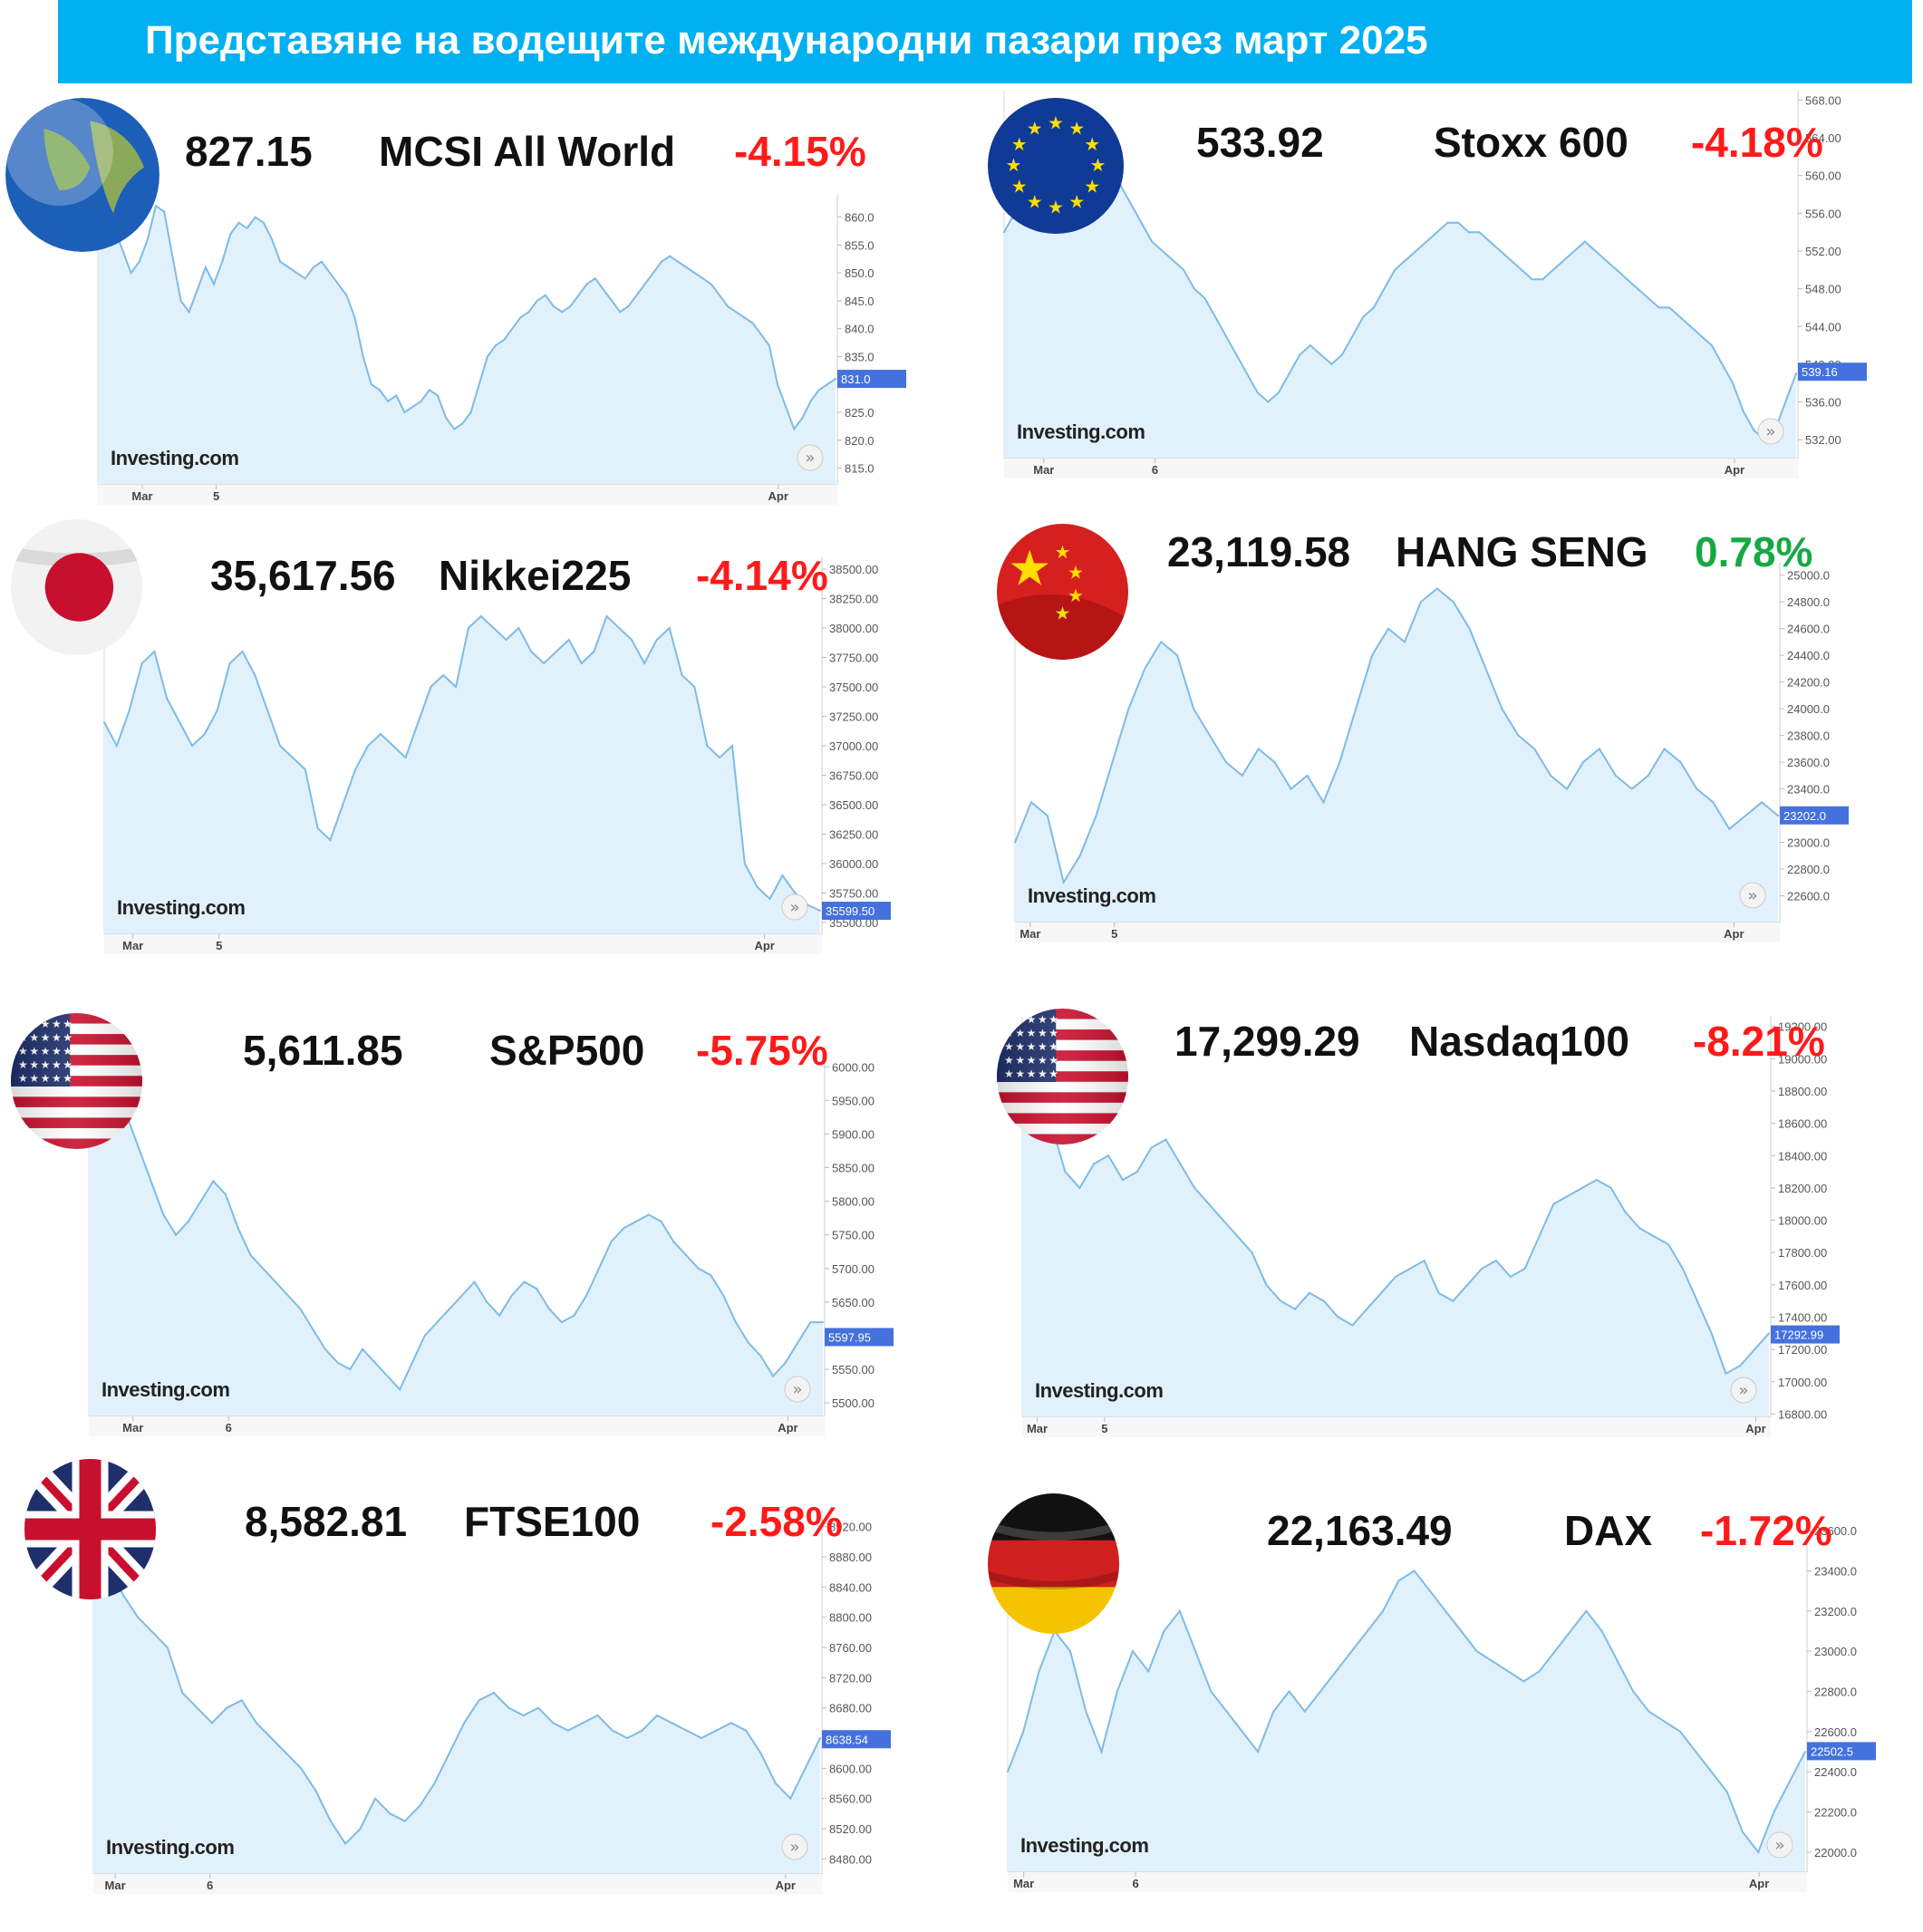 This screenshot has height=1932, width=1923. I want to click on chart-nikkei225-ytick-label: 37500.00, so click(853, 688).